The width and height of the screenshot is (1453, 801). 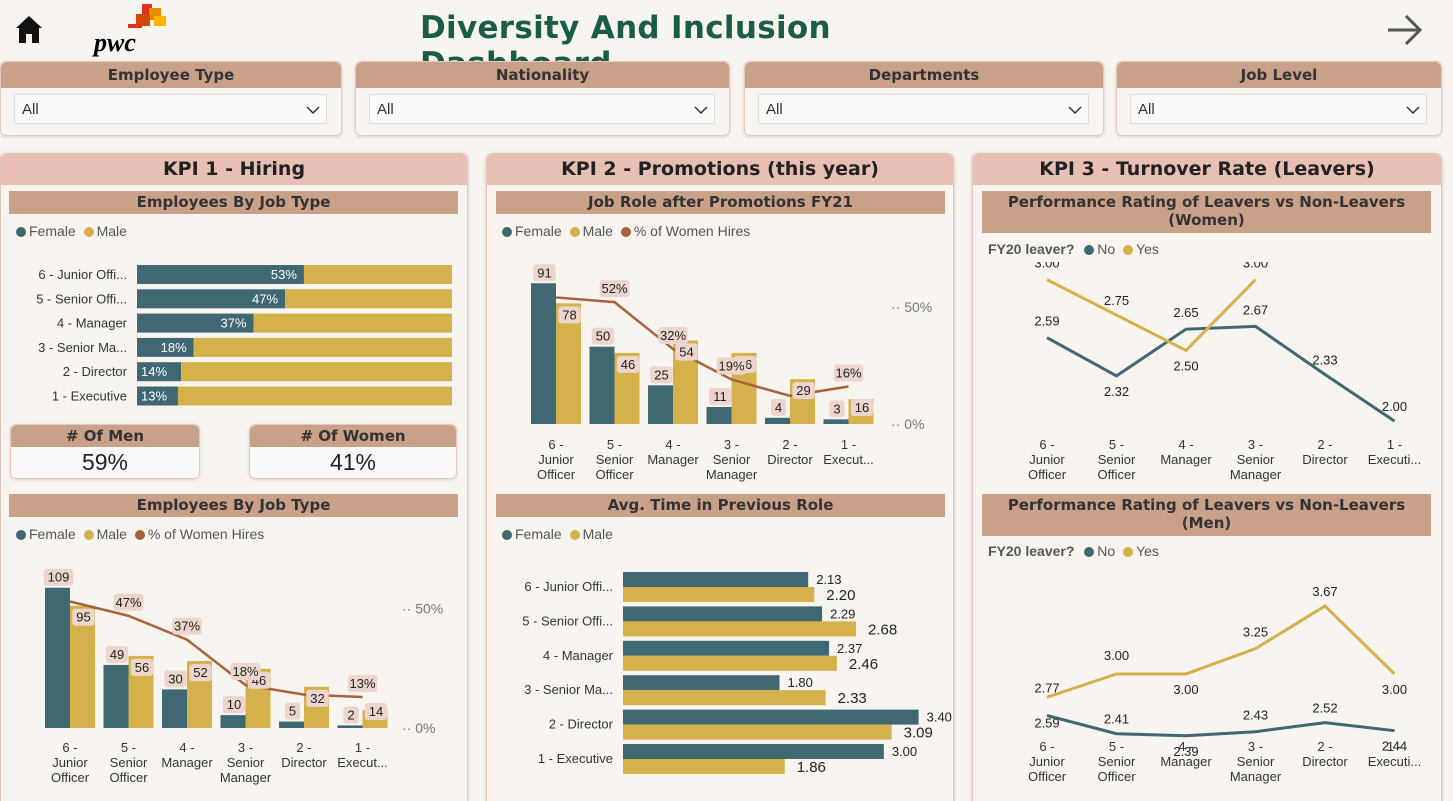 What do you see at coordinates (1031, 551) in the screenshot?
I see `legend-title: FY20 leaver?` at bounding box center [1031, 551].